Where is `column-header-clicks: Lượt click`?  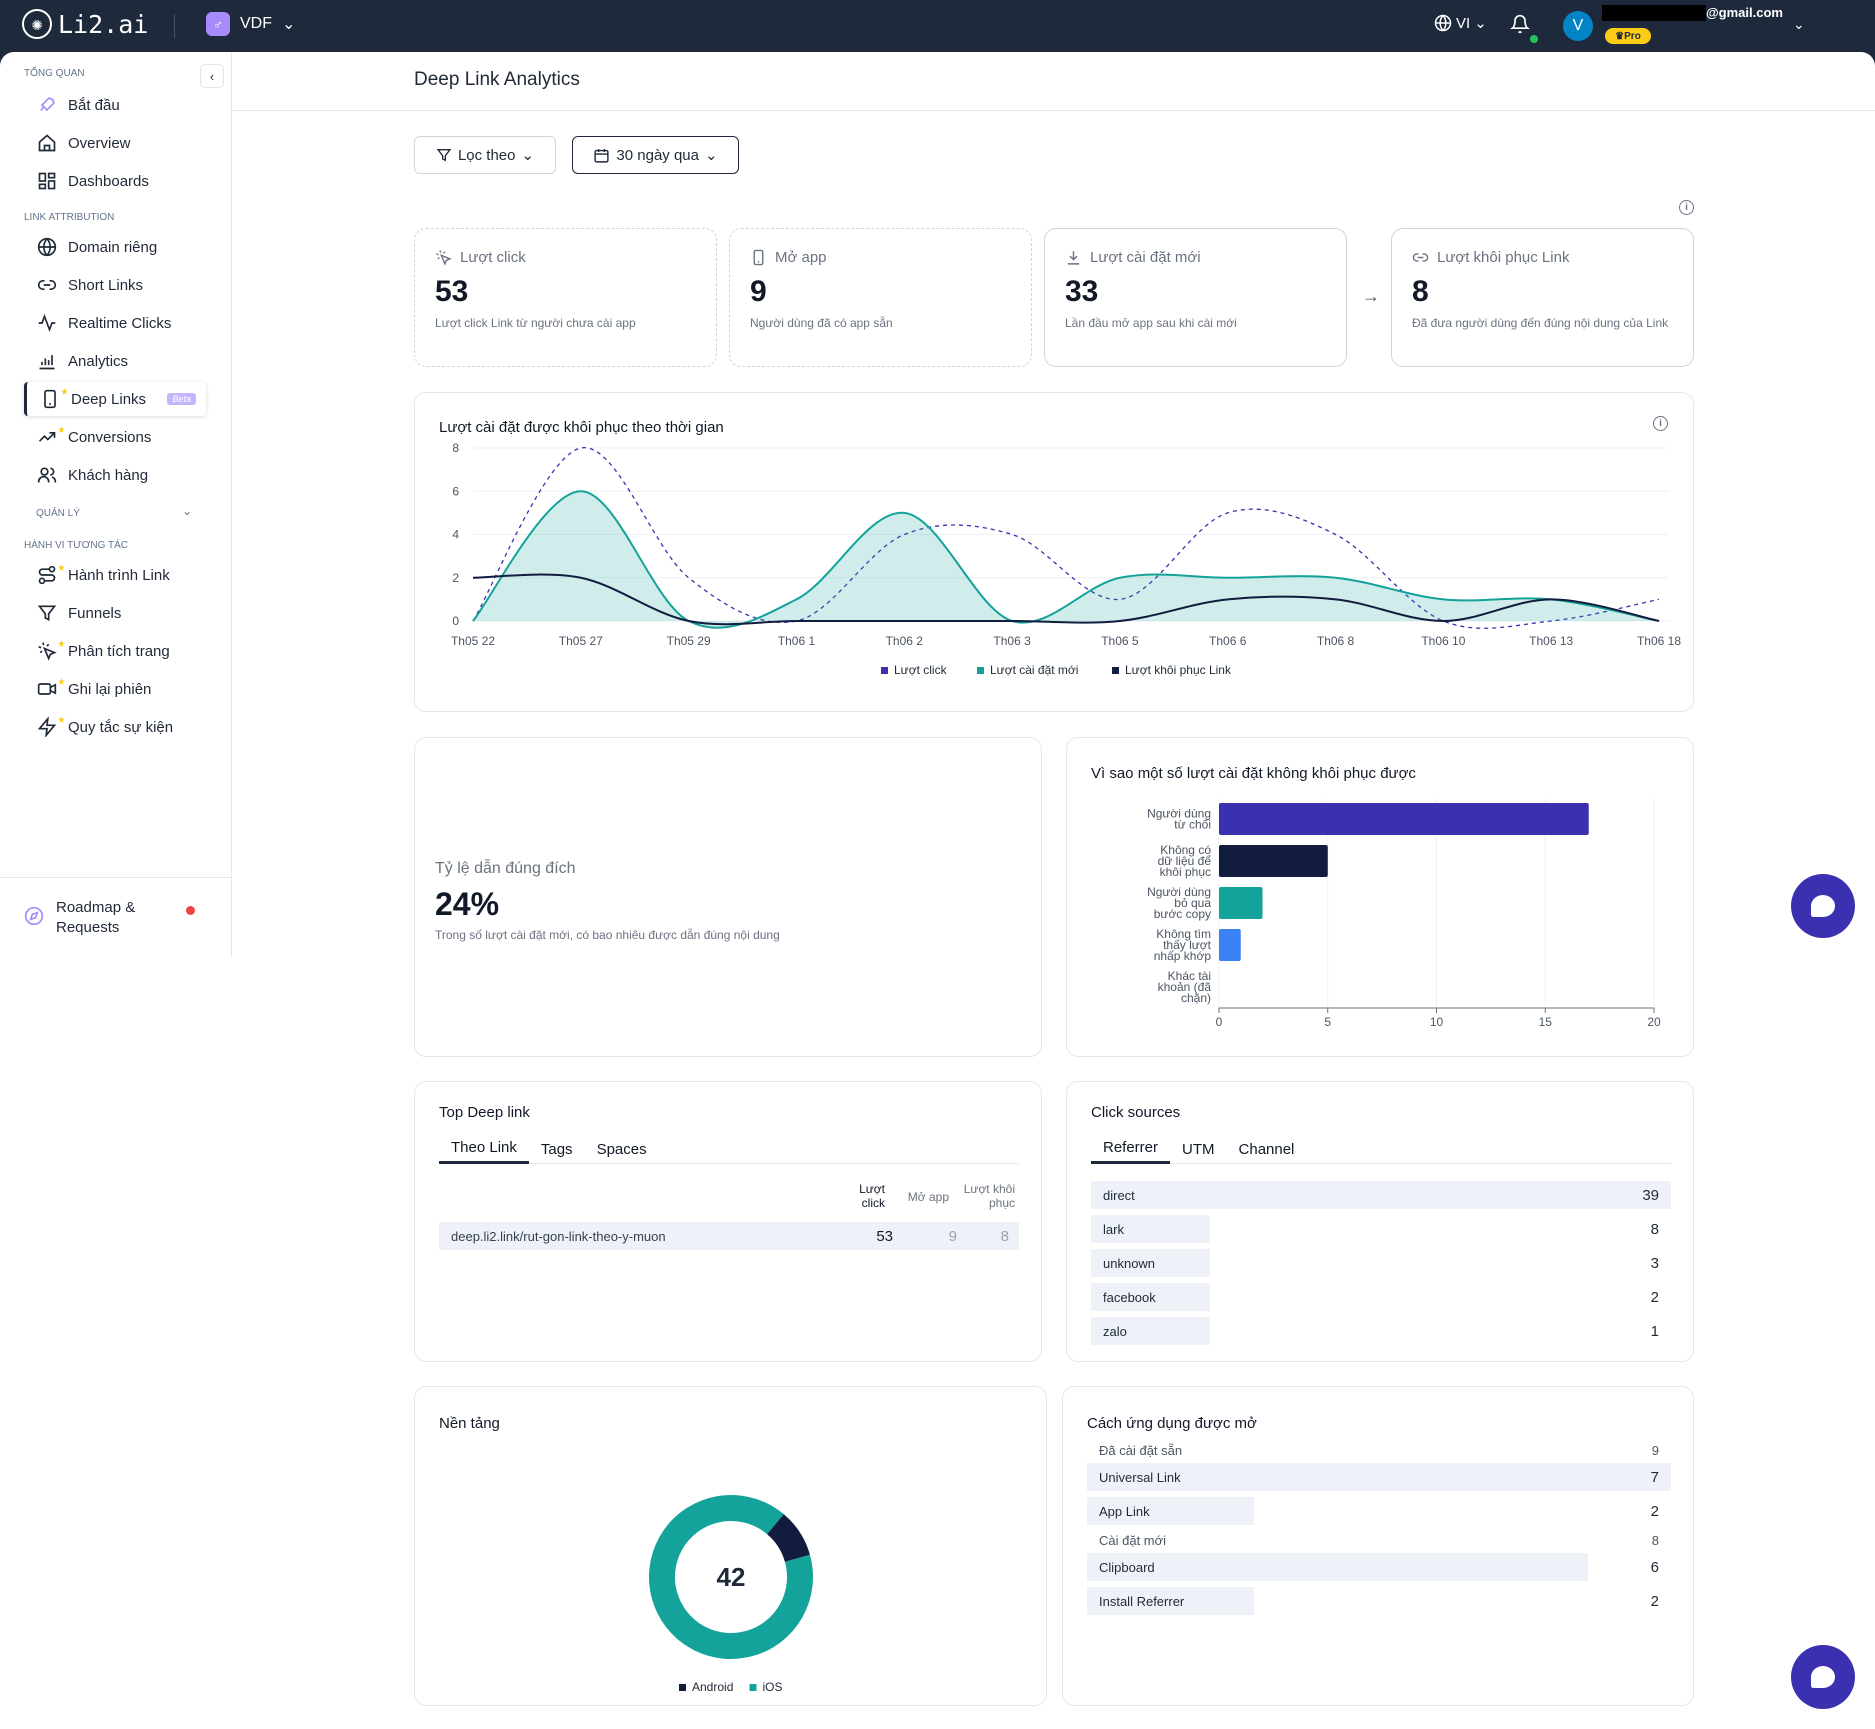 column-header-clicks: Lượt click is located at coordinates (872, 1196).